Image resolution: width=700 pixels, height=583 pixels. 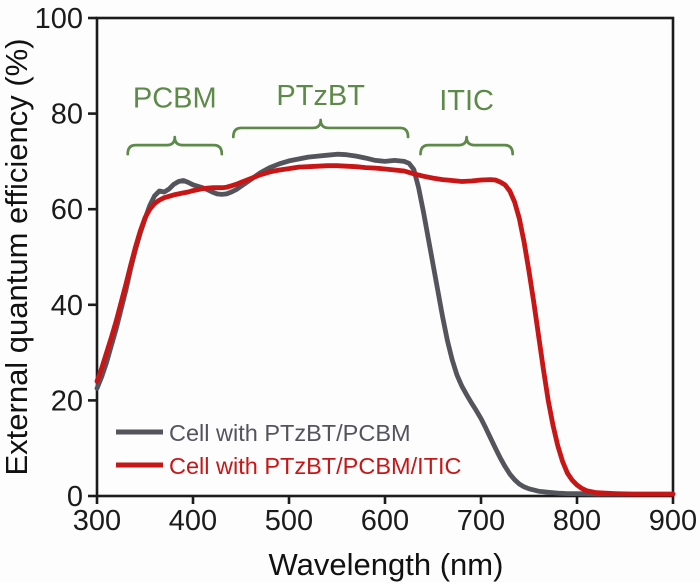 I want to click on annotation-label-pcbm: PCBM, so click(x=175, y=98).